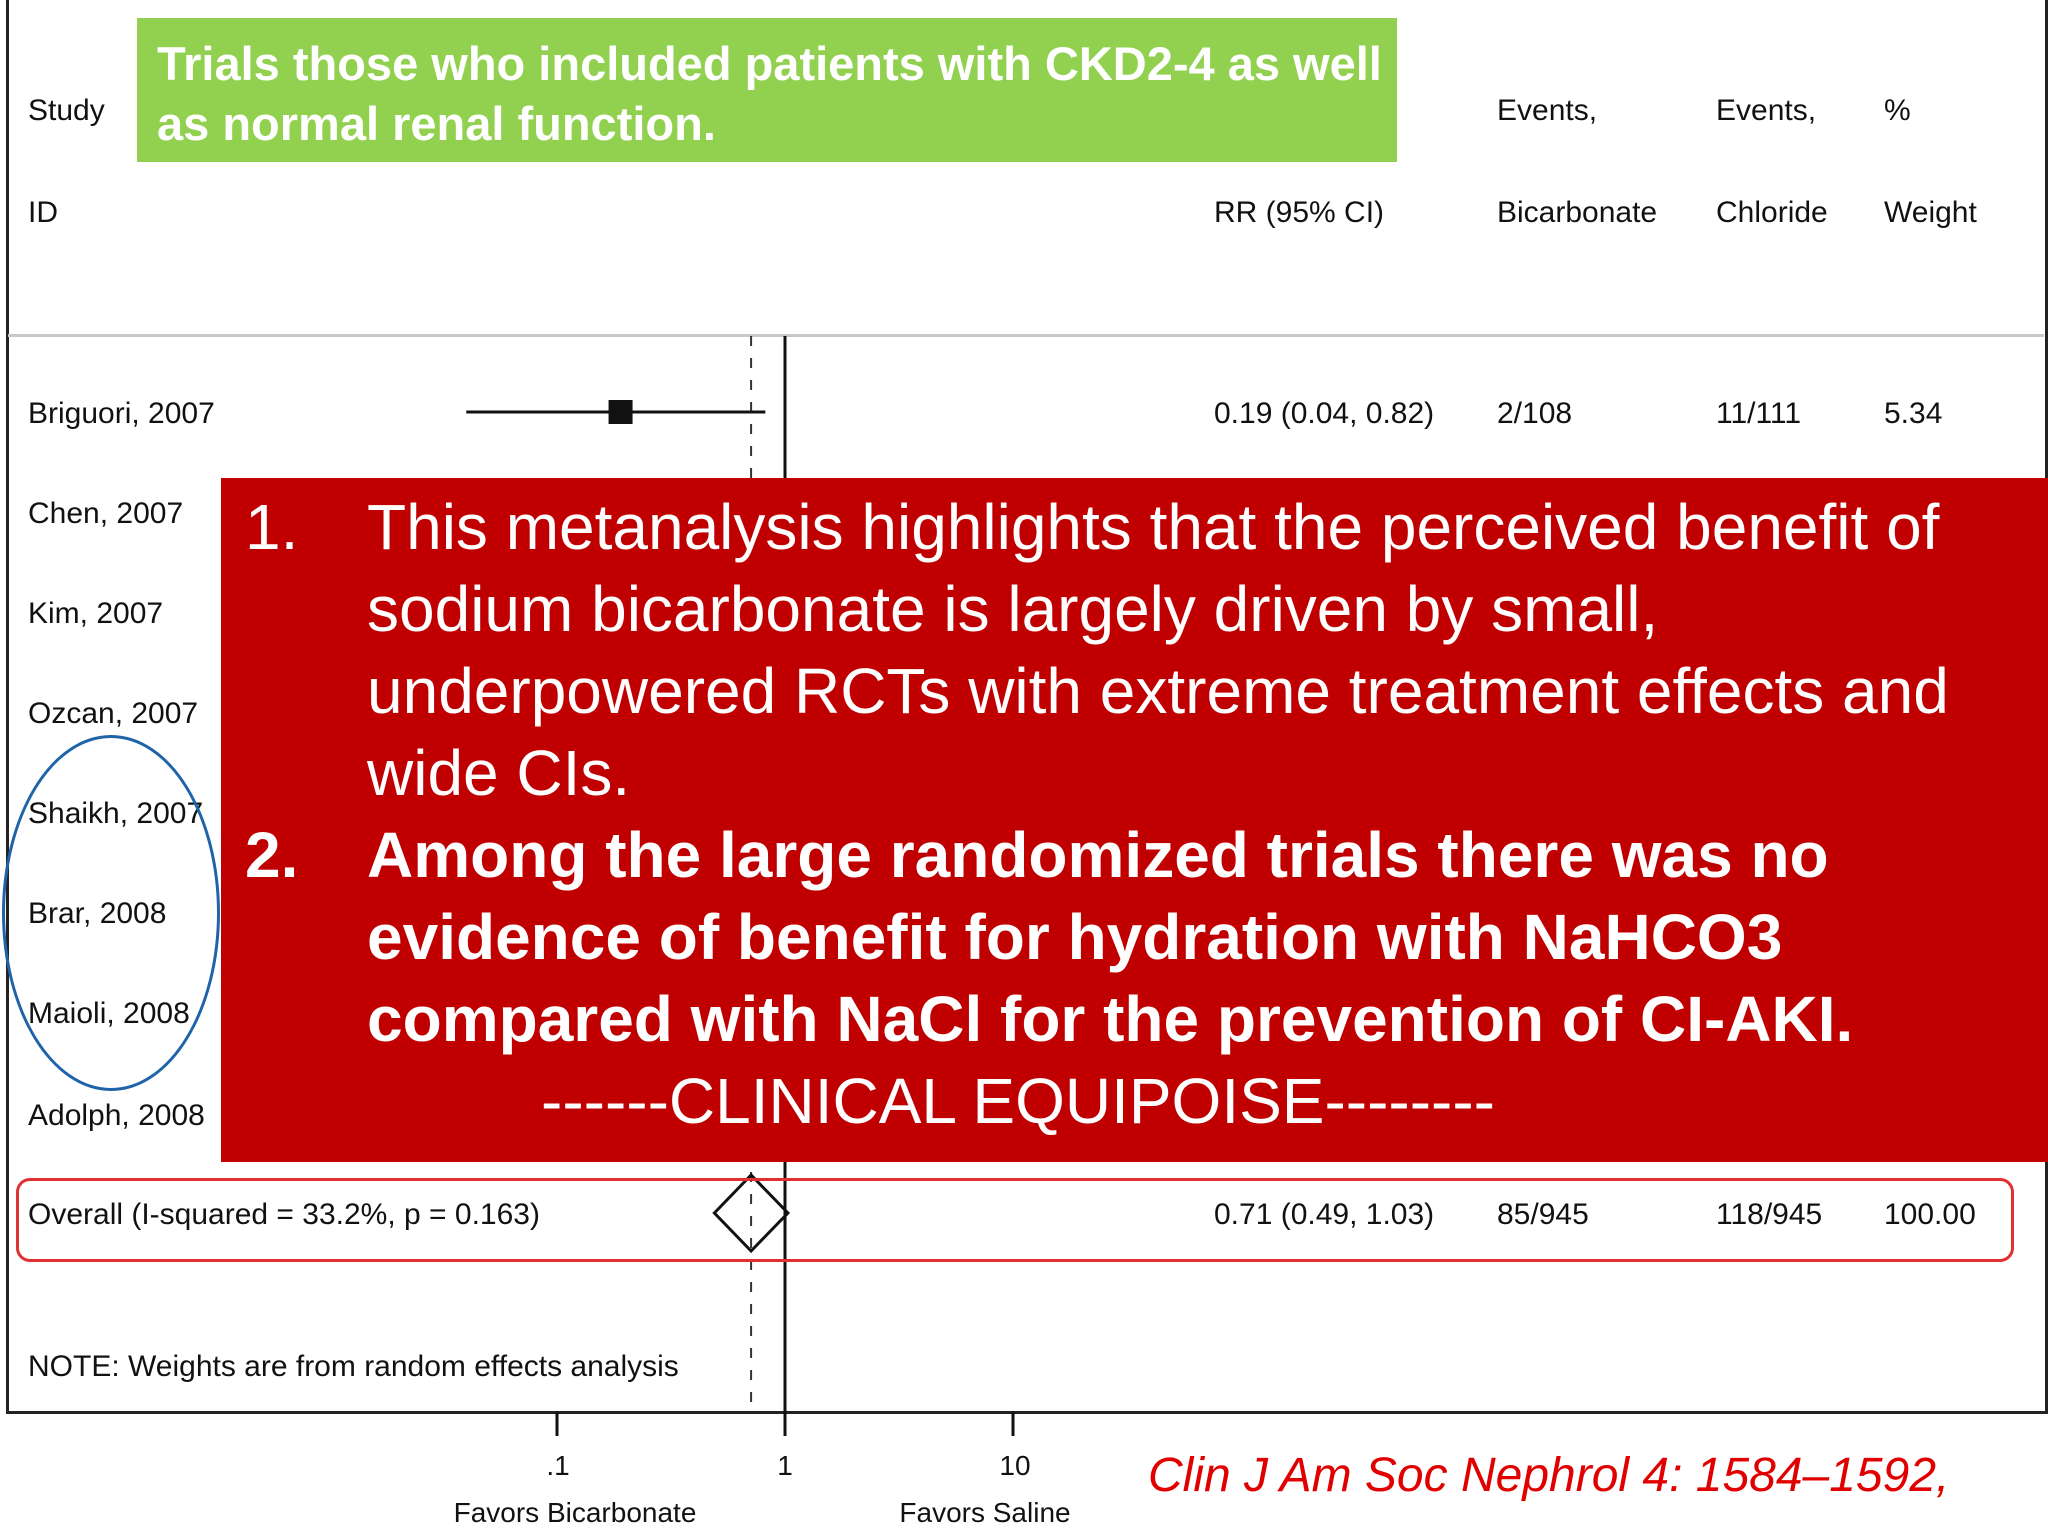 This screenshot has height=1536, width=2048. I want to click on item-number: 2., so click(272, 855).